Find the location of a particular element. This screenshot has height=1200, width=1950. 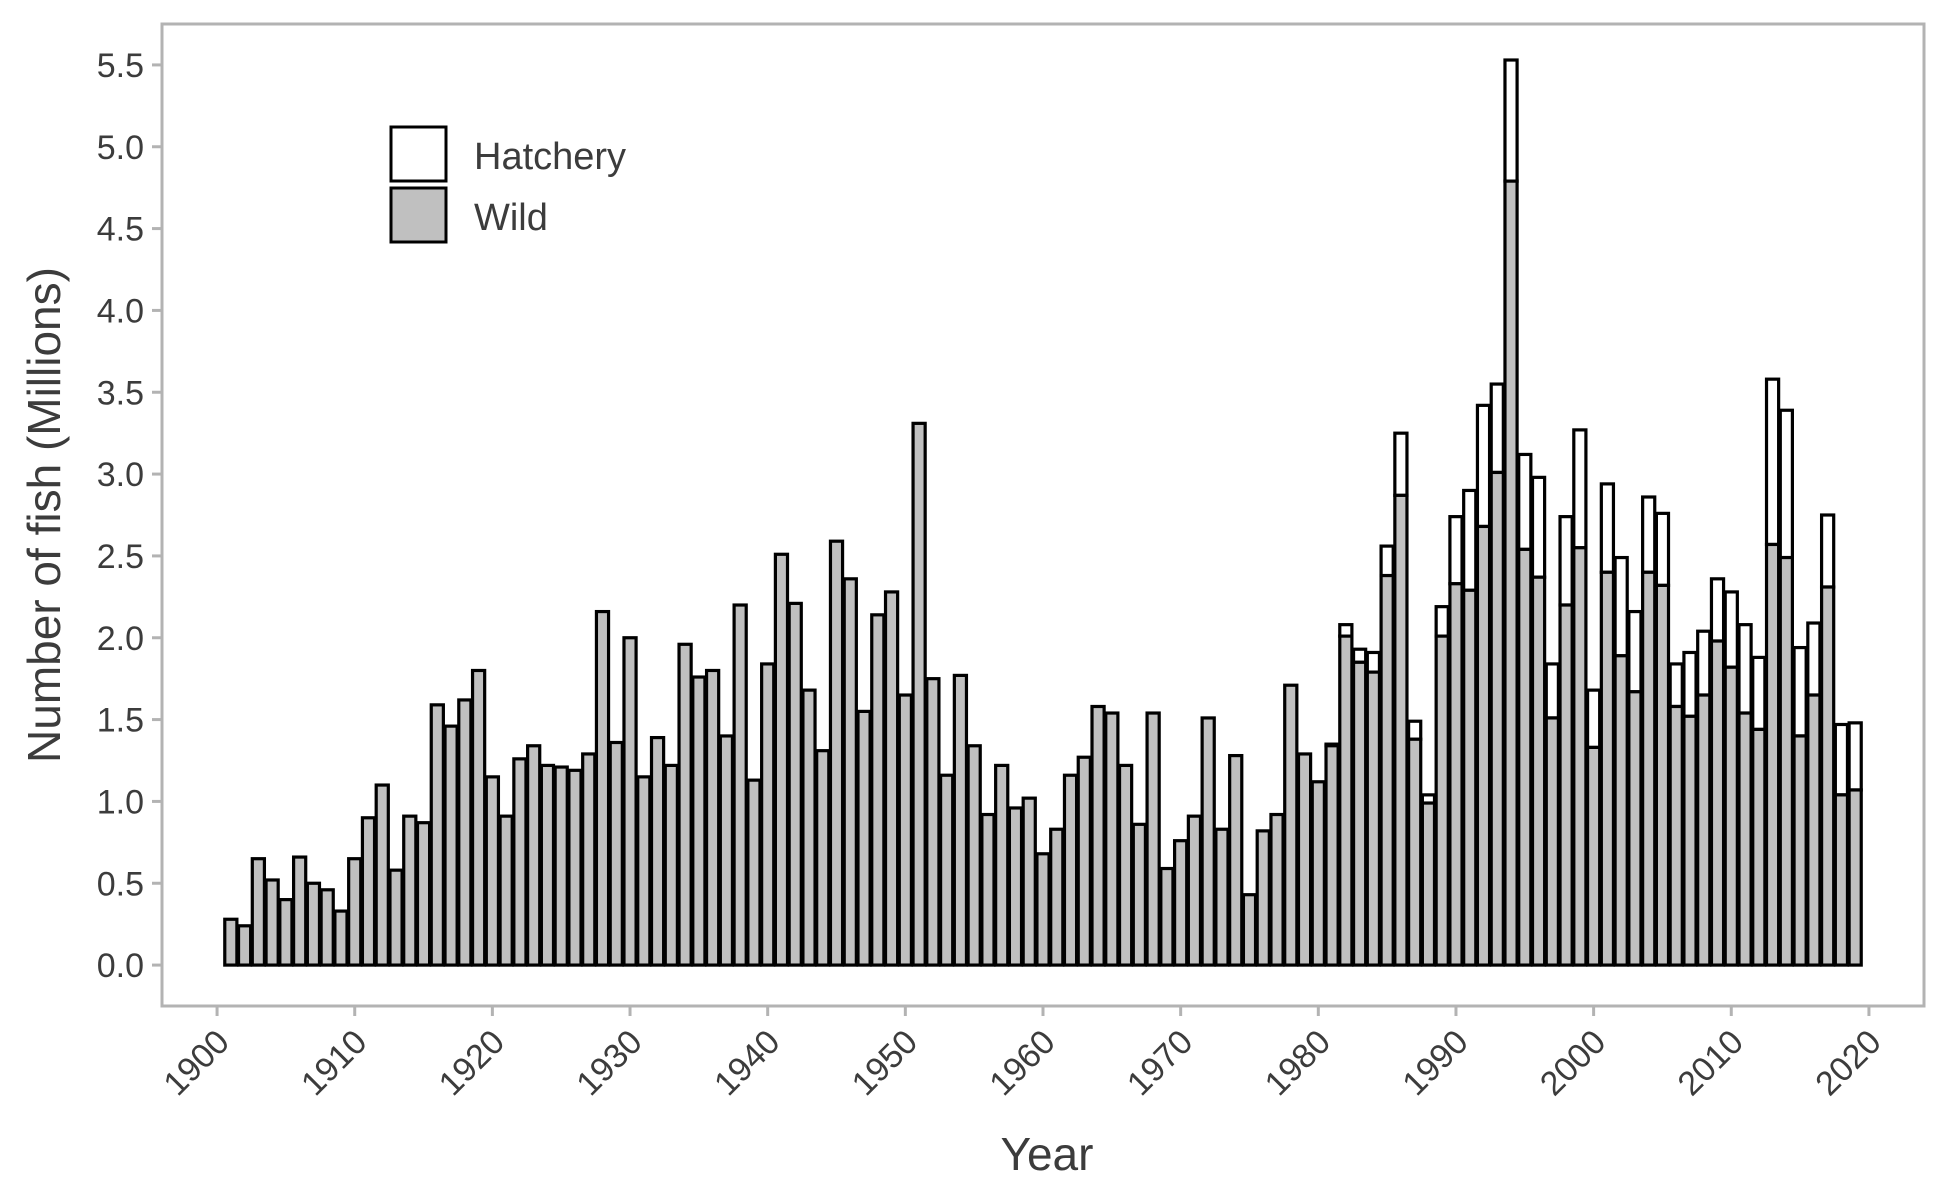

bar-wild-1904 is located at coordinates (272, 922).